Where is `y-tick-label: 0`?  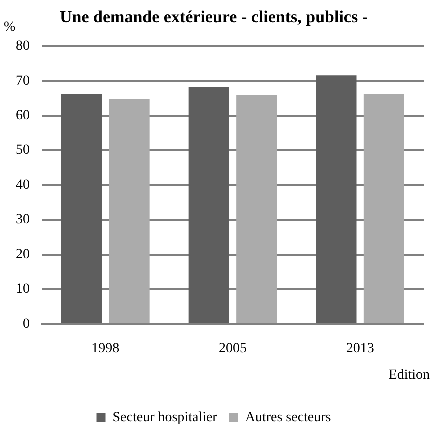
y-tick-label: 0 is located at coordinates (26, 324).